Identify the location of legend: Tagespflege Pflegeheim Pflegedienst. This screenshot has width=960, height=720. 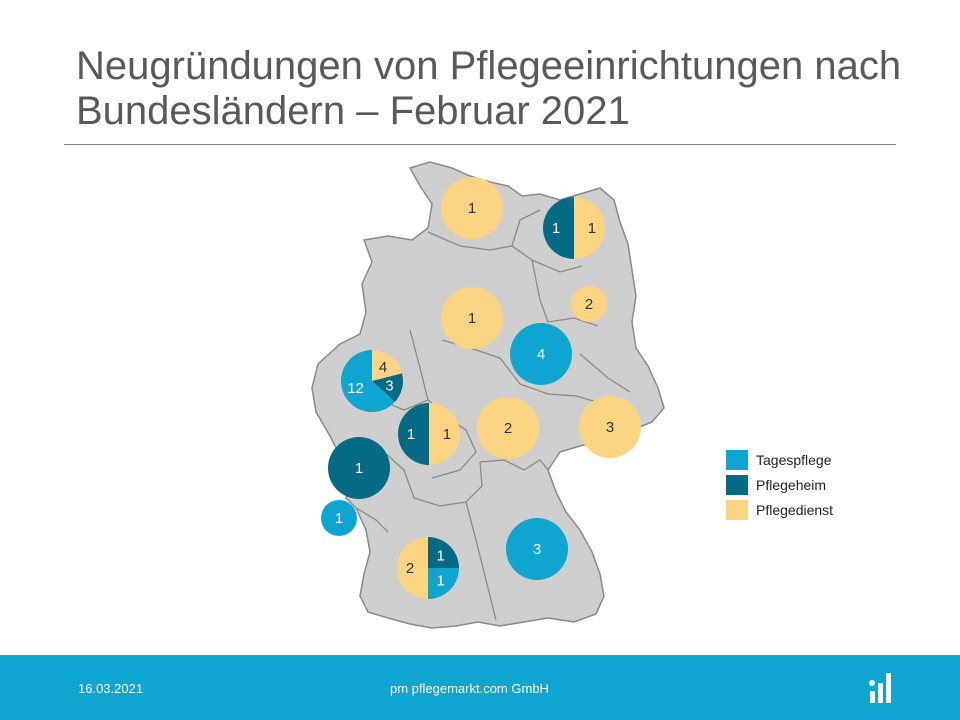
(779, 484).